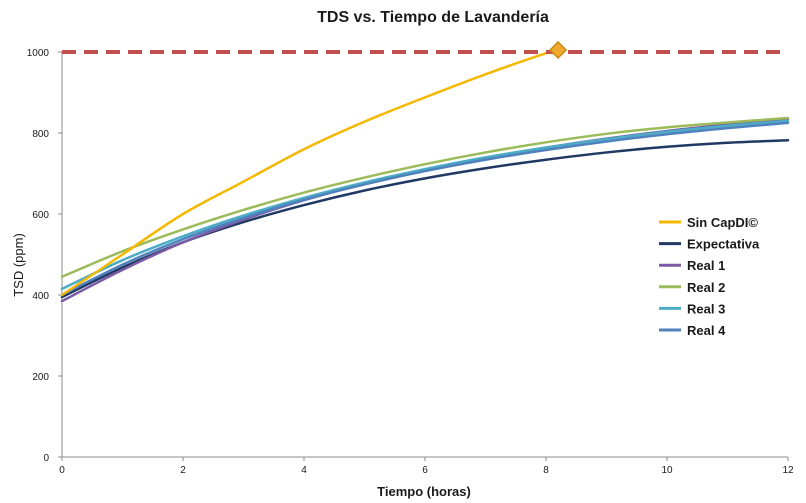  What do you see at coordinates (722, 222) in the screenshot?
I see `legend-label: Sin CapDI©` at bounding box center [722, 222].